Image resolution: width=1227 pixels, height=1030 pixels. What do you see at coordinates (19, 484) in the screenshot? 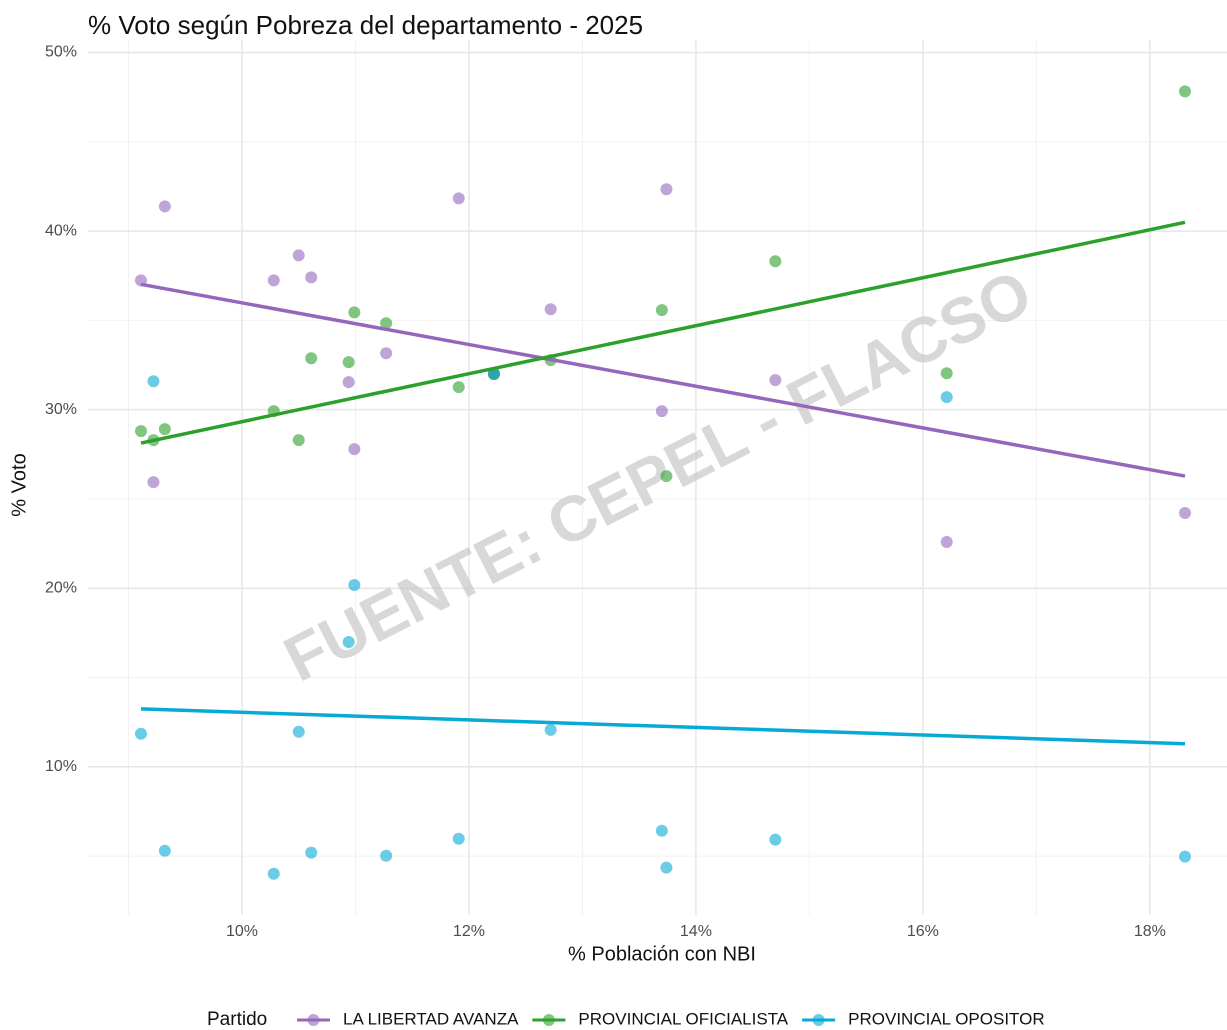
I see `y-axis-title: % Voto` at bounding box center [19, 484].